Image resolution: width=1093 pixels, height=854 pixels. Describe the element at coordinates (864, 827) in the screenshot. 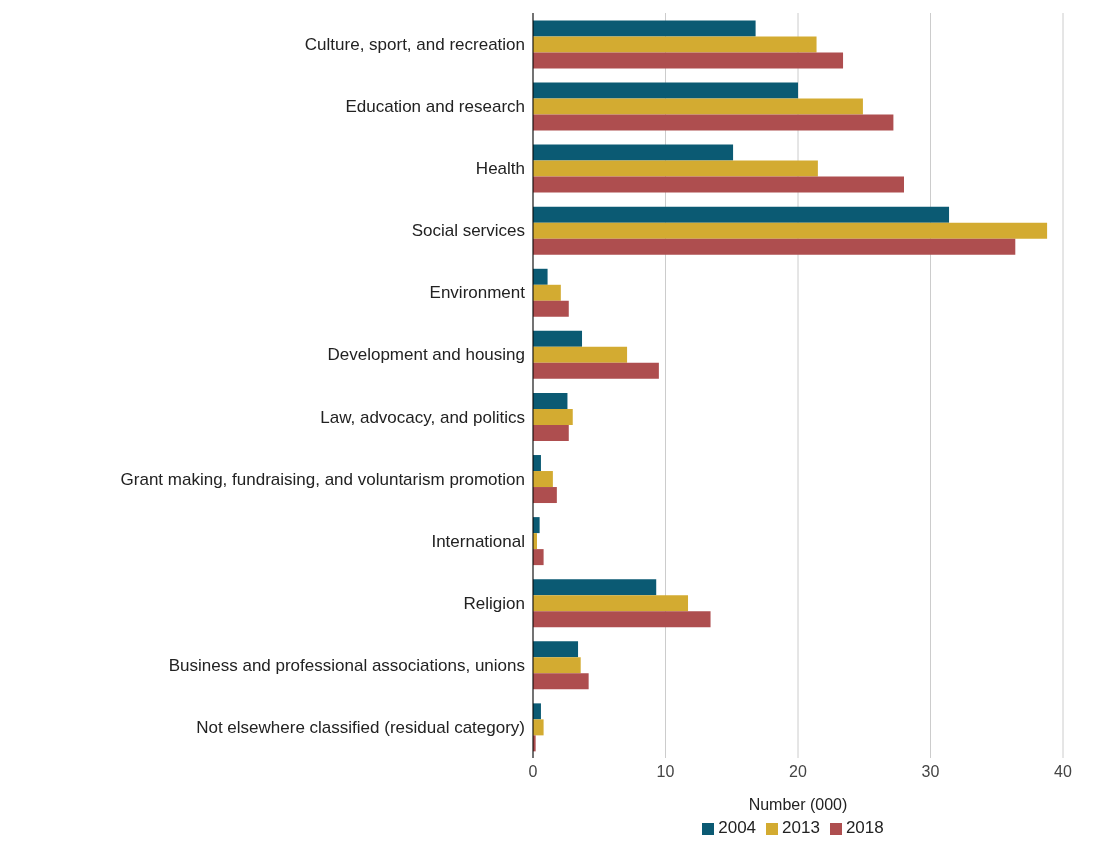

I see `legend-label: 2018` at that location.